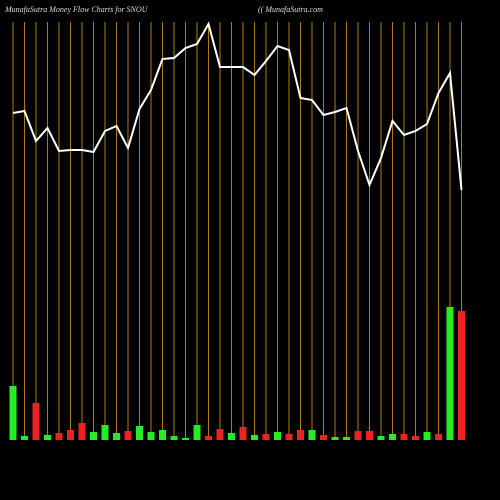 Image resolution: width=500 pixels, height=500 pixels. Describe the element at coordinates (290, 9) in the screenshot. I see `chart-subtitle: (( MunafaSutra.com` at that location.